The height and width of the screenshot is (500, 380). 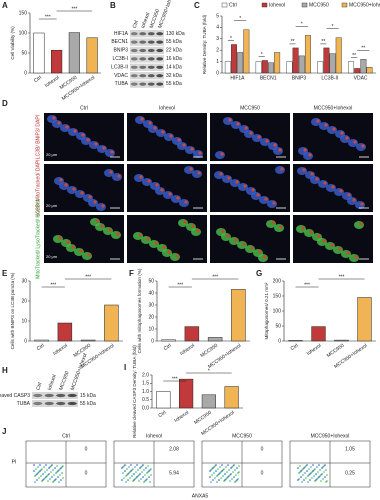 What do you see at coordinates (233, 6) in the screenshot?
I see `legend-label: Ctrl` at bounding box center [233, 6].